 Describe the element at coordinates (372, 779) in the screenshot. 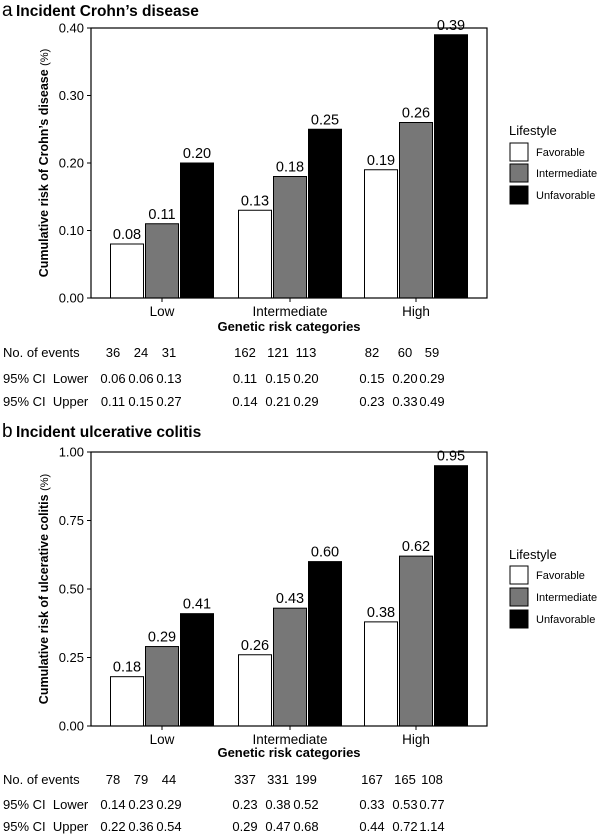

I see `panel-b-table-cell: 167` at that location.